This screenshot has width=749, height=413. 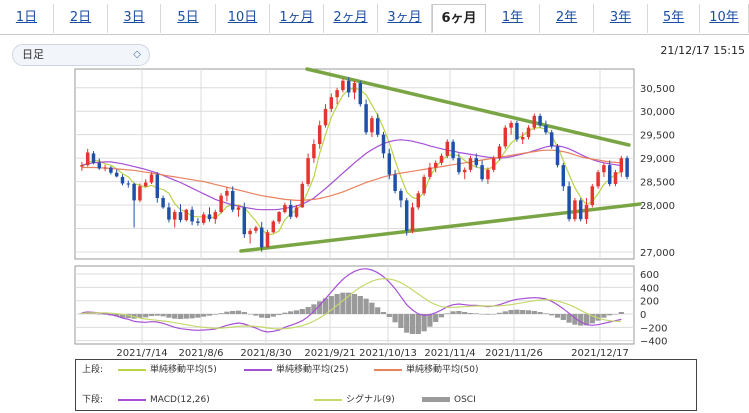 I want to click on x-tick-label: 2021/11/26, so click(x=514, y=353).